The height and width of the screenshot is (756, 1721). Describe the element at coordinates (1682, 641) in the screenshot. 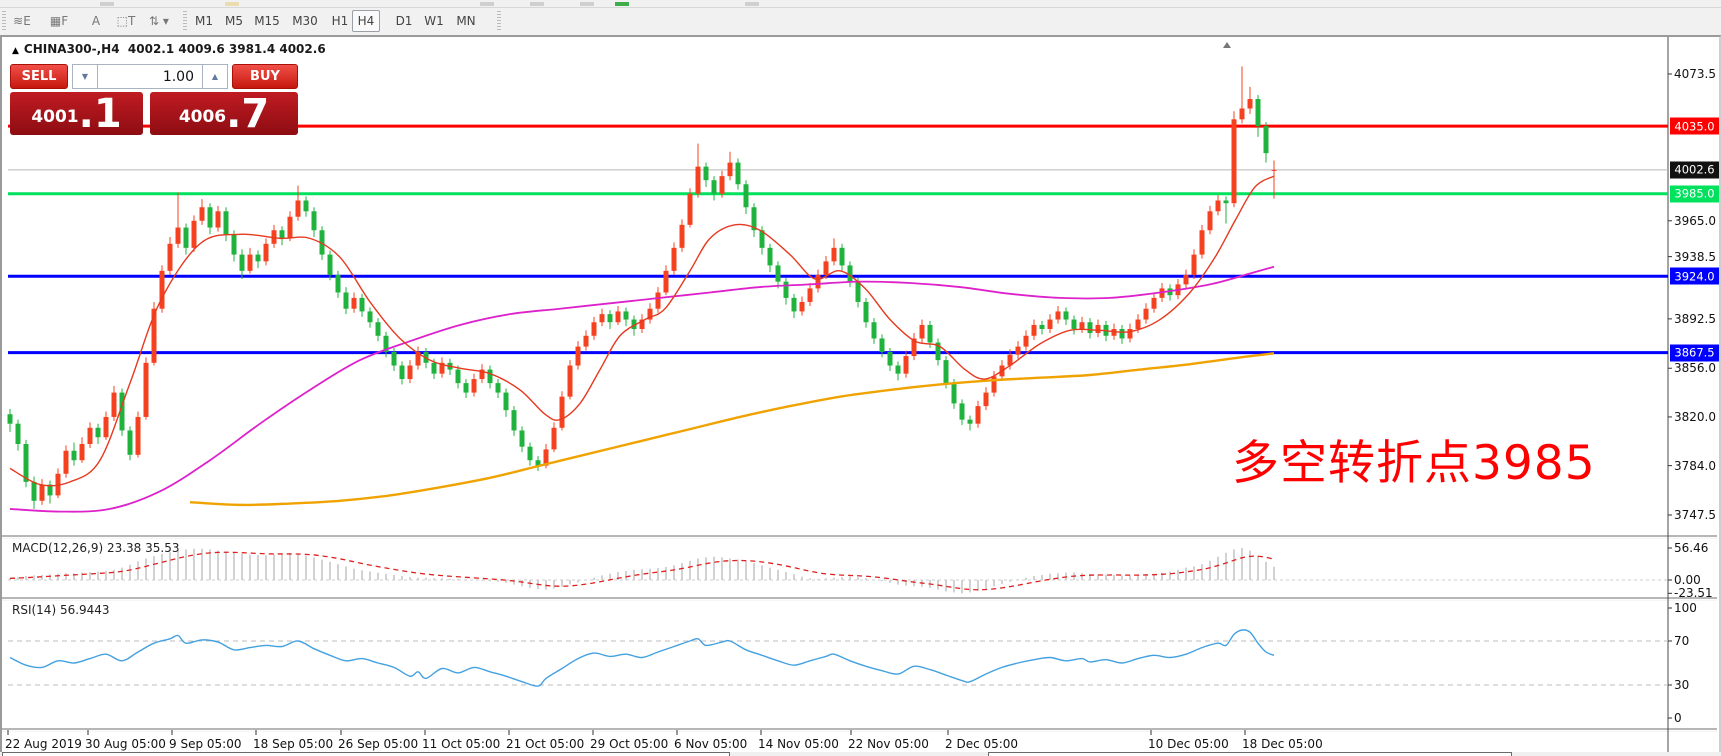

I see `rsi-axis-label: 70` at that location.